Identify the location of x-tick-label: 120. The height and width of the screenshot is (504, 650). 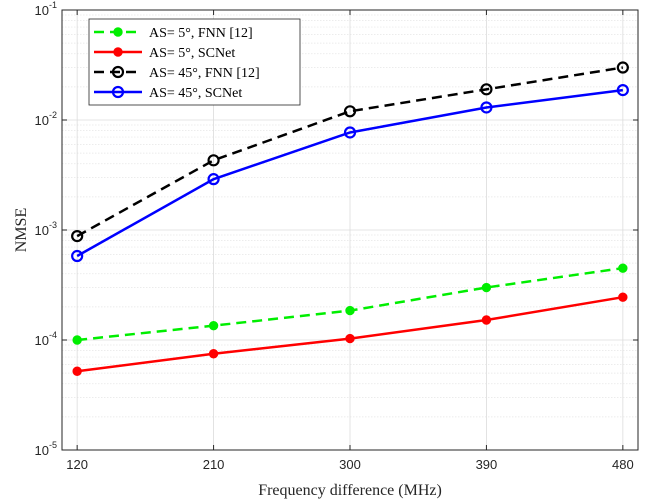
(77, 464).